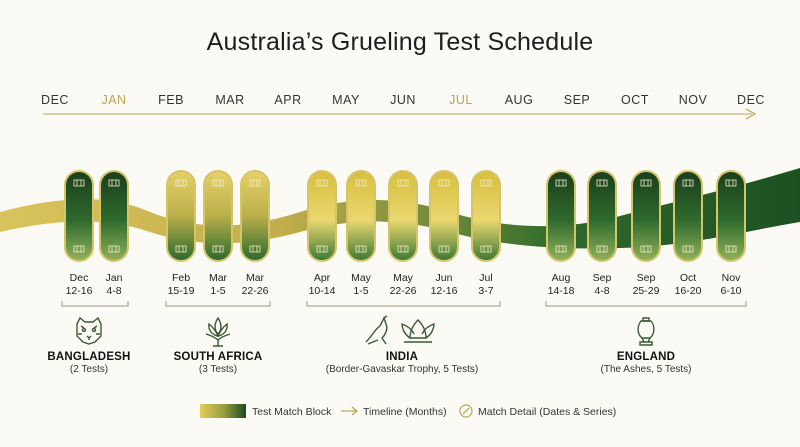 This screenshot has height=447, width=800. Describe the element at coordinates (114, 100) in the screenshot. I see `month-label: JAN` at that location.